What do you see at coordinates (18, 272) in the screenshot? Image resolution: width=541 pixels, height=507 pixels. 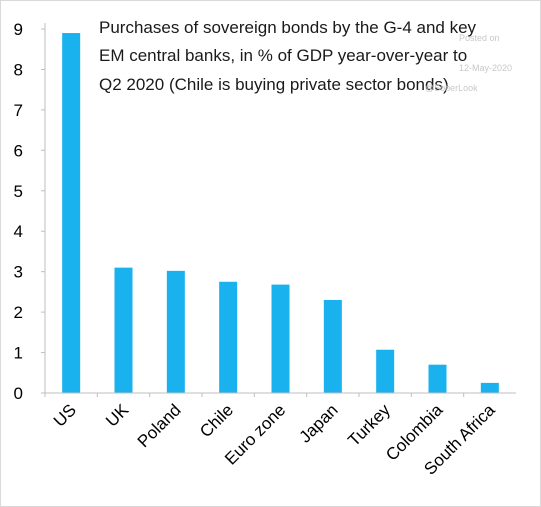 I see `y-tick-label: 3` at bounding box center [18, 272].